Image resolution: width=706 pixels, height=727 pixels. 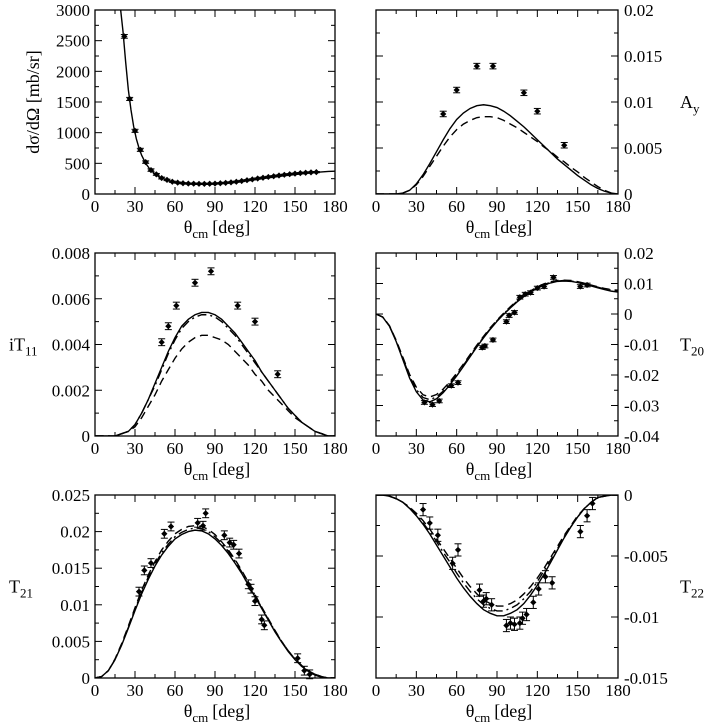 I want to click on curve-solid, so click(x=227, y=97).